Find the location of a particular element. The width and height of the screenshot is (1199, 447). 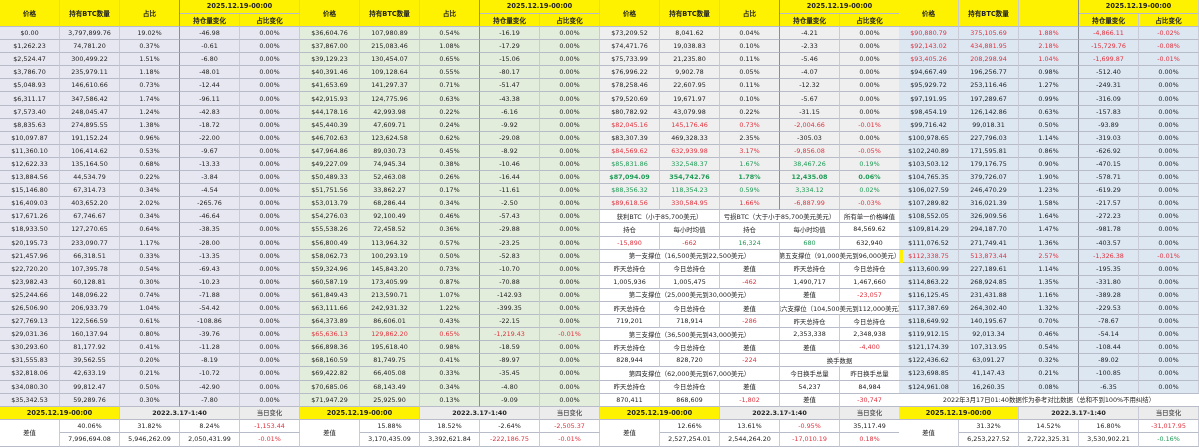

table-cell: 0.32% is located at coordinates (1049, 361).